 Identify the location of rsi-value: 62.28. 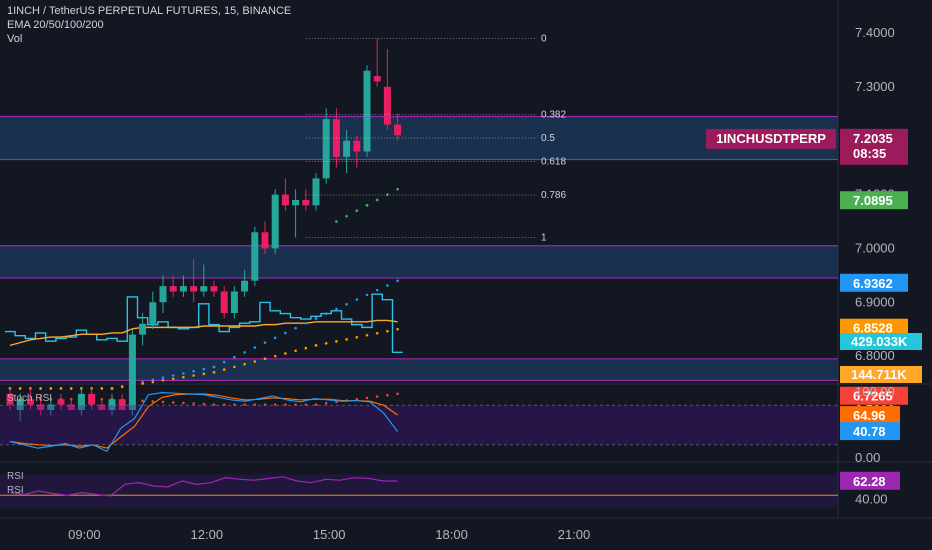
(869, 481).